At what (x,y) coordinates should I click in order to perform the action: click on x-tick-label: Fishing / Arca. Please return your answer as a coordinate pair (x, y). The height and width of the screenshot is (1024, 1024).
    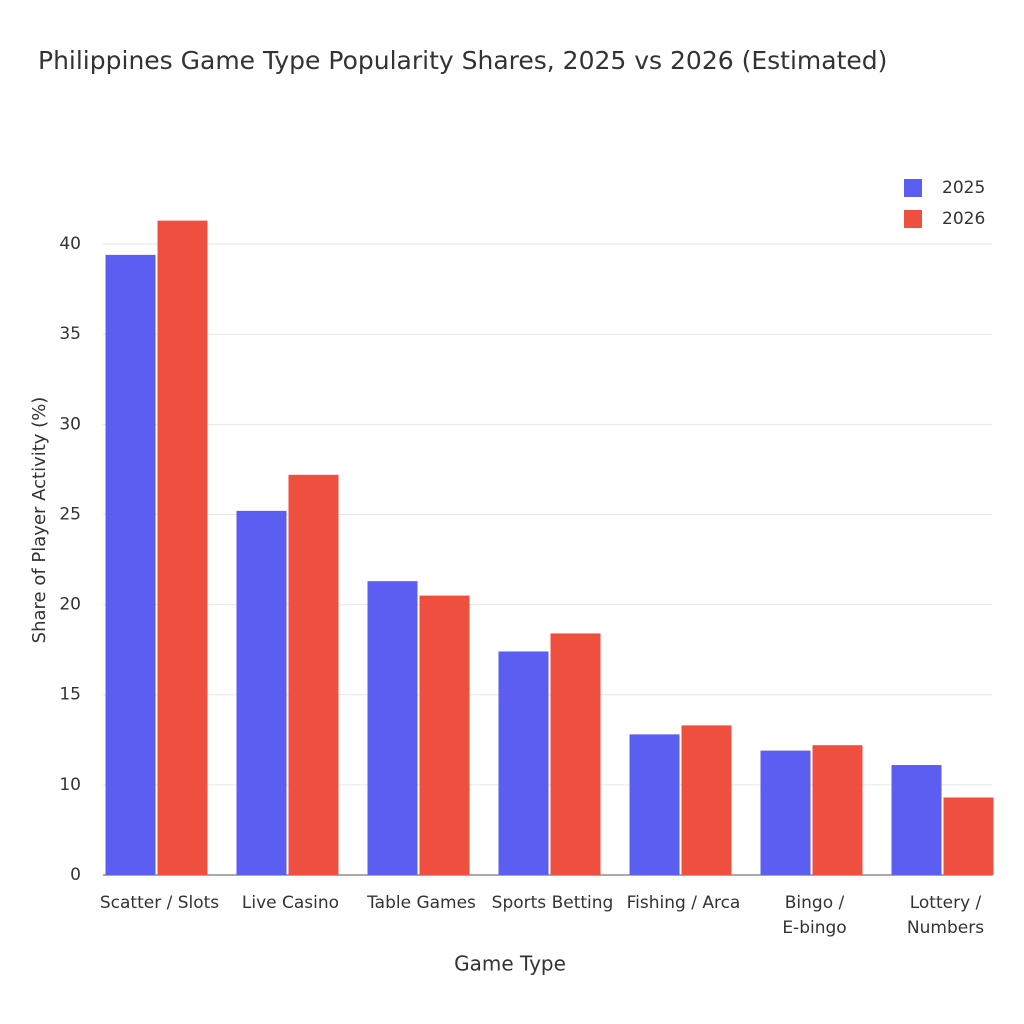
    Looking at the image, I should click on (684, 903).